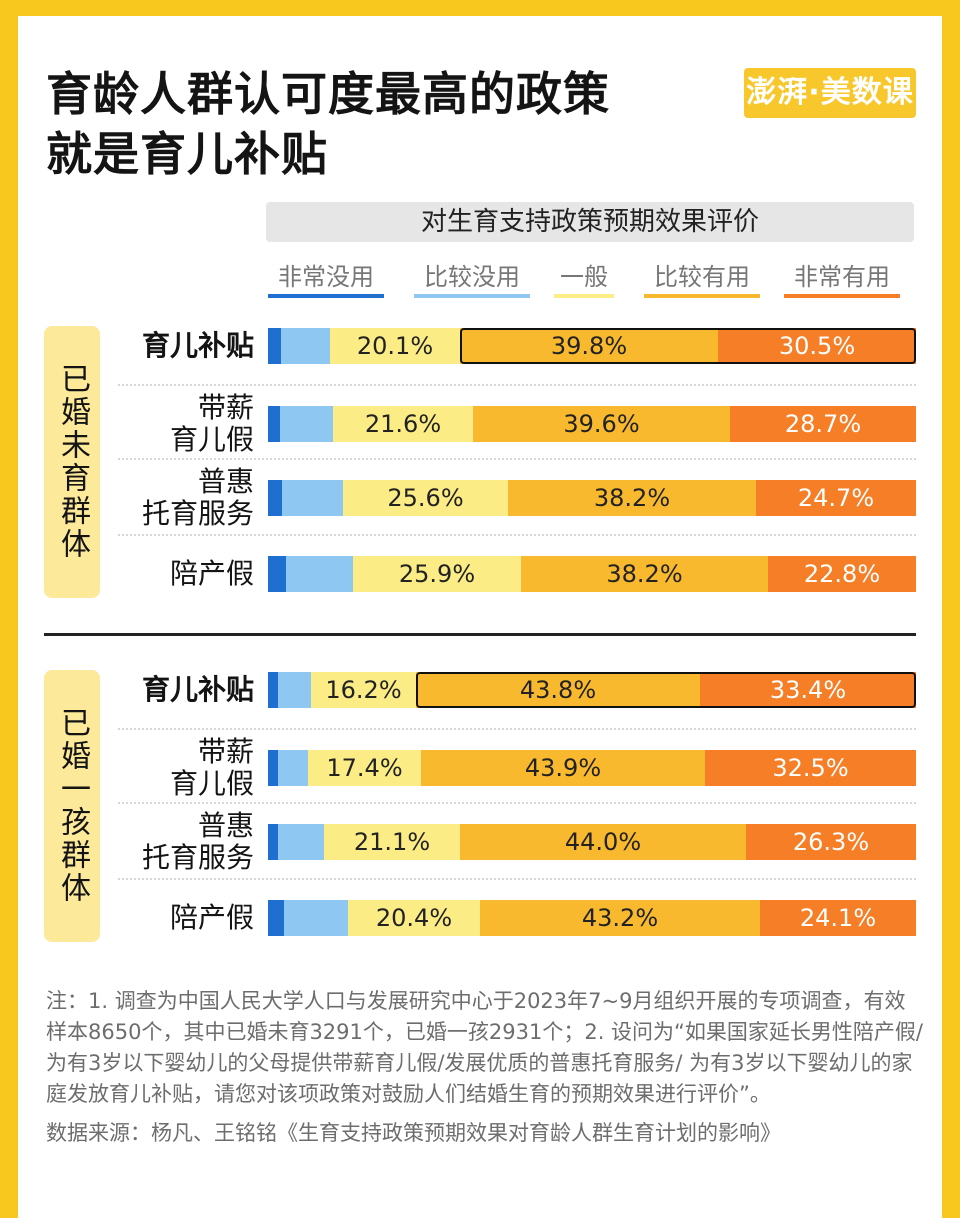  I want to click on legend-label: 一般, so click(584, 277).